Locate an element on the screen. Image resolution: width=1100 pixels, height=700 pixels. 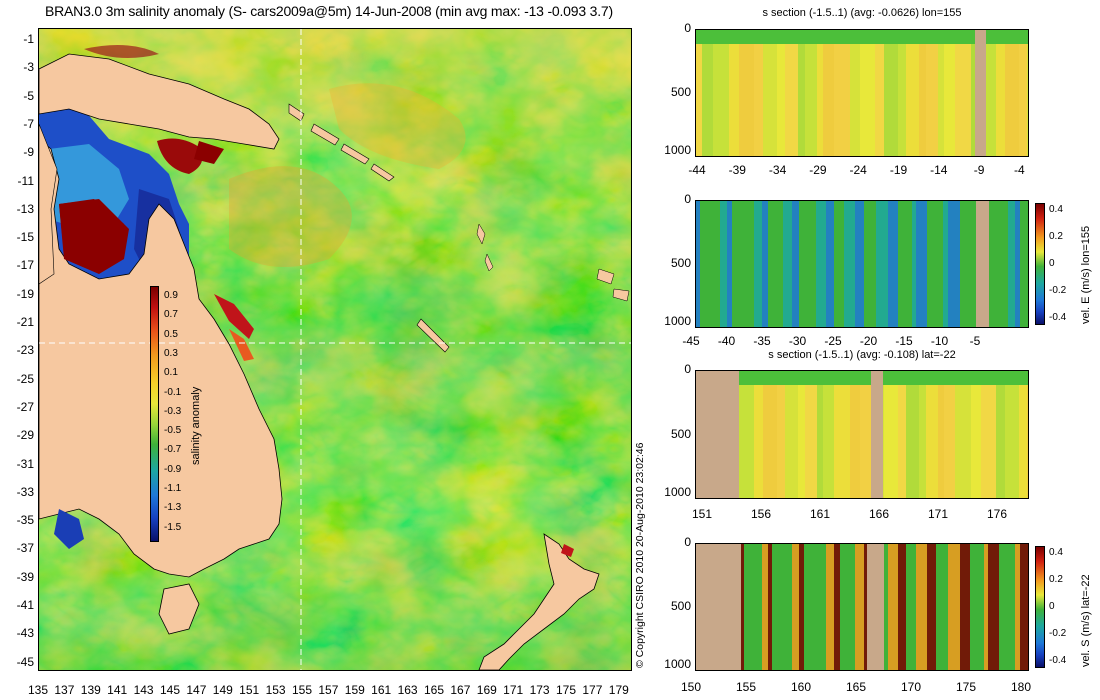
section-x-label: -44 is located at coordinates (697, 170).